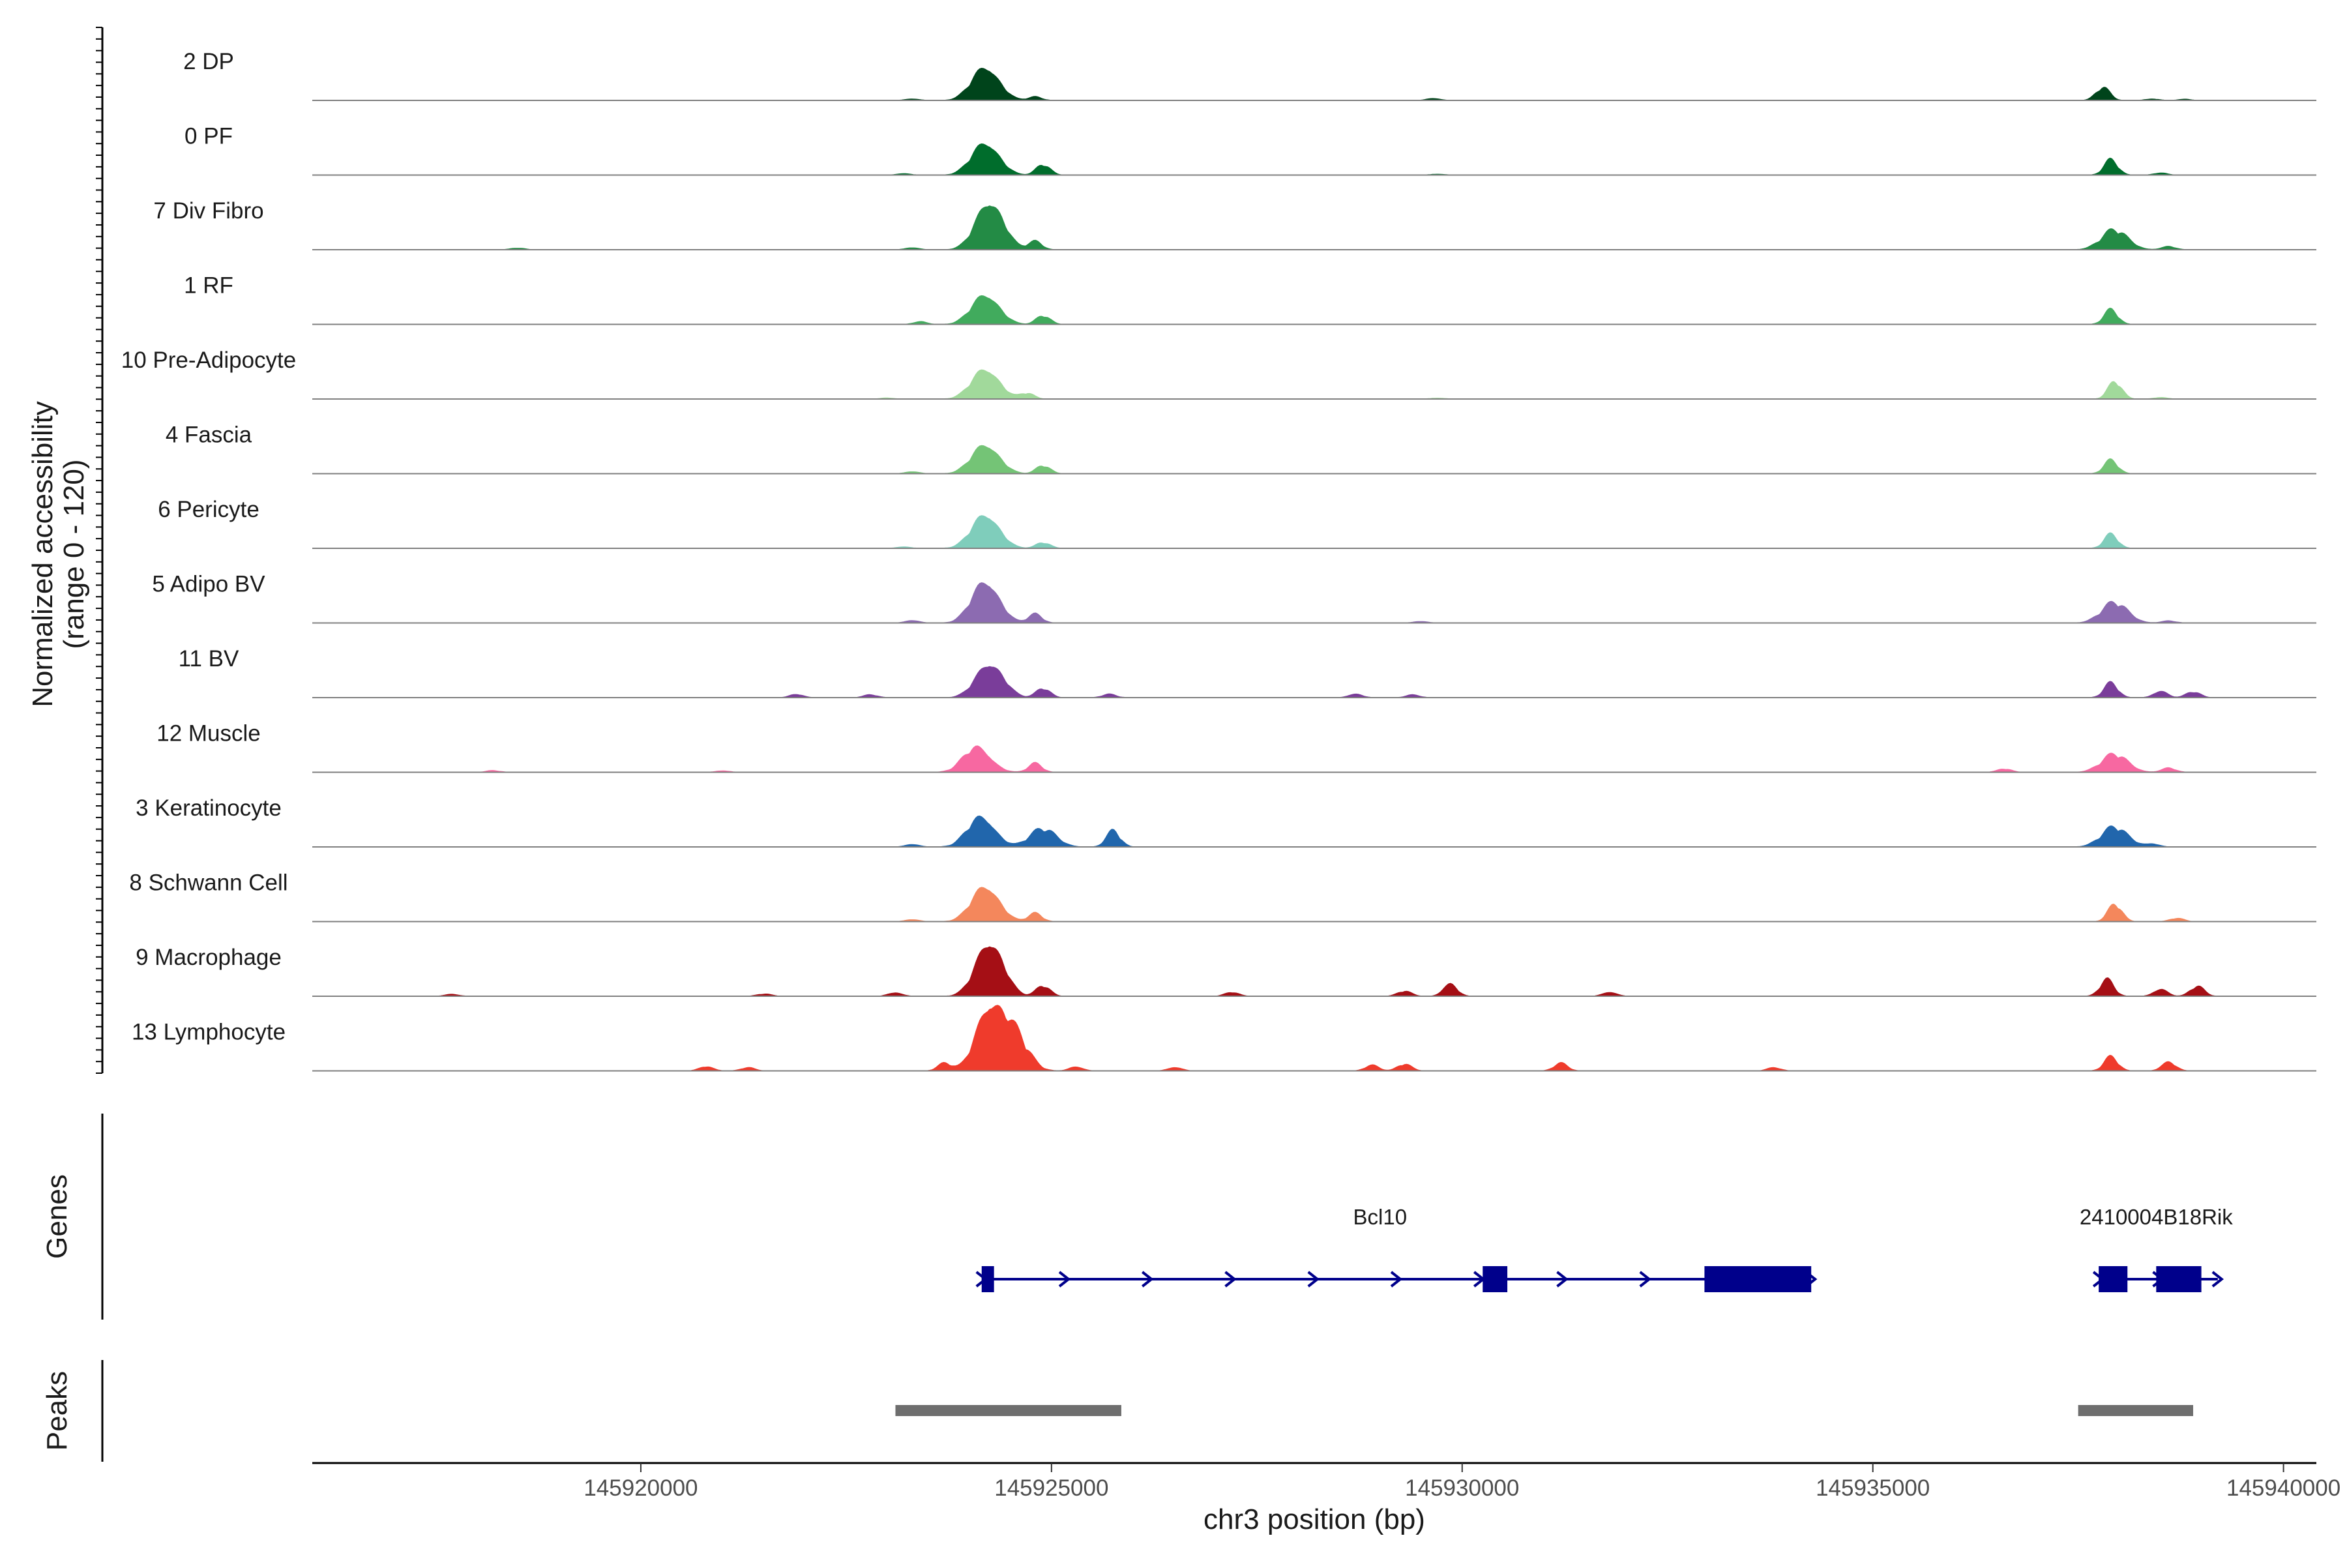 The height and width of the screenshot is (1568, 2347). Describe the element at coordinates (209, 137) in the screenshot. I see `track-label: 0 PF` at that location.